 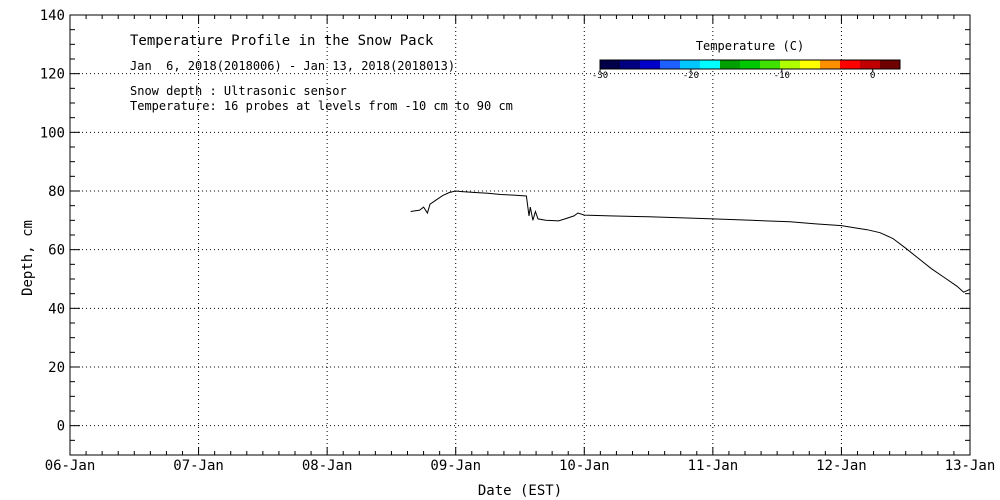 I want to click on colorbar-tick-label: 0, so click(x=872, y=76).